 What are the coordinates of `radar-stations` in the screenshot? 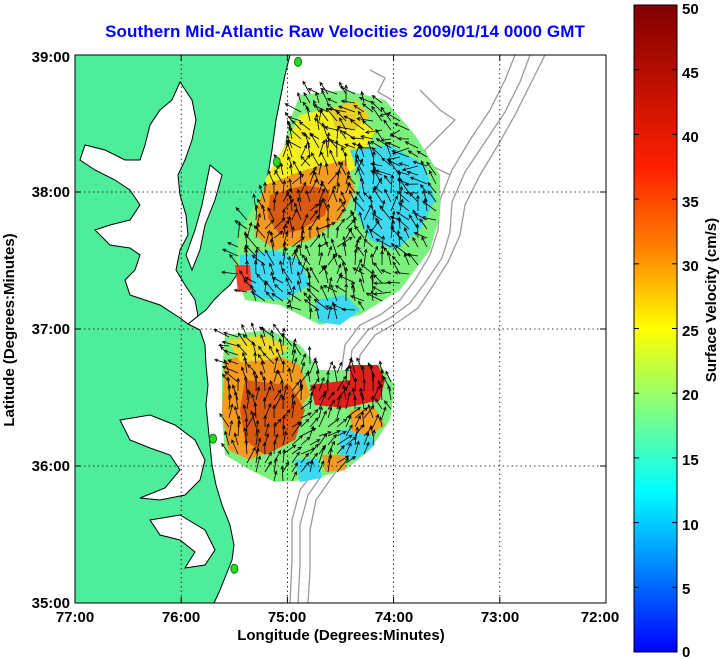 It's located at (256, 315).